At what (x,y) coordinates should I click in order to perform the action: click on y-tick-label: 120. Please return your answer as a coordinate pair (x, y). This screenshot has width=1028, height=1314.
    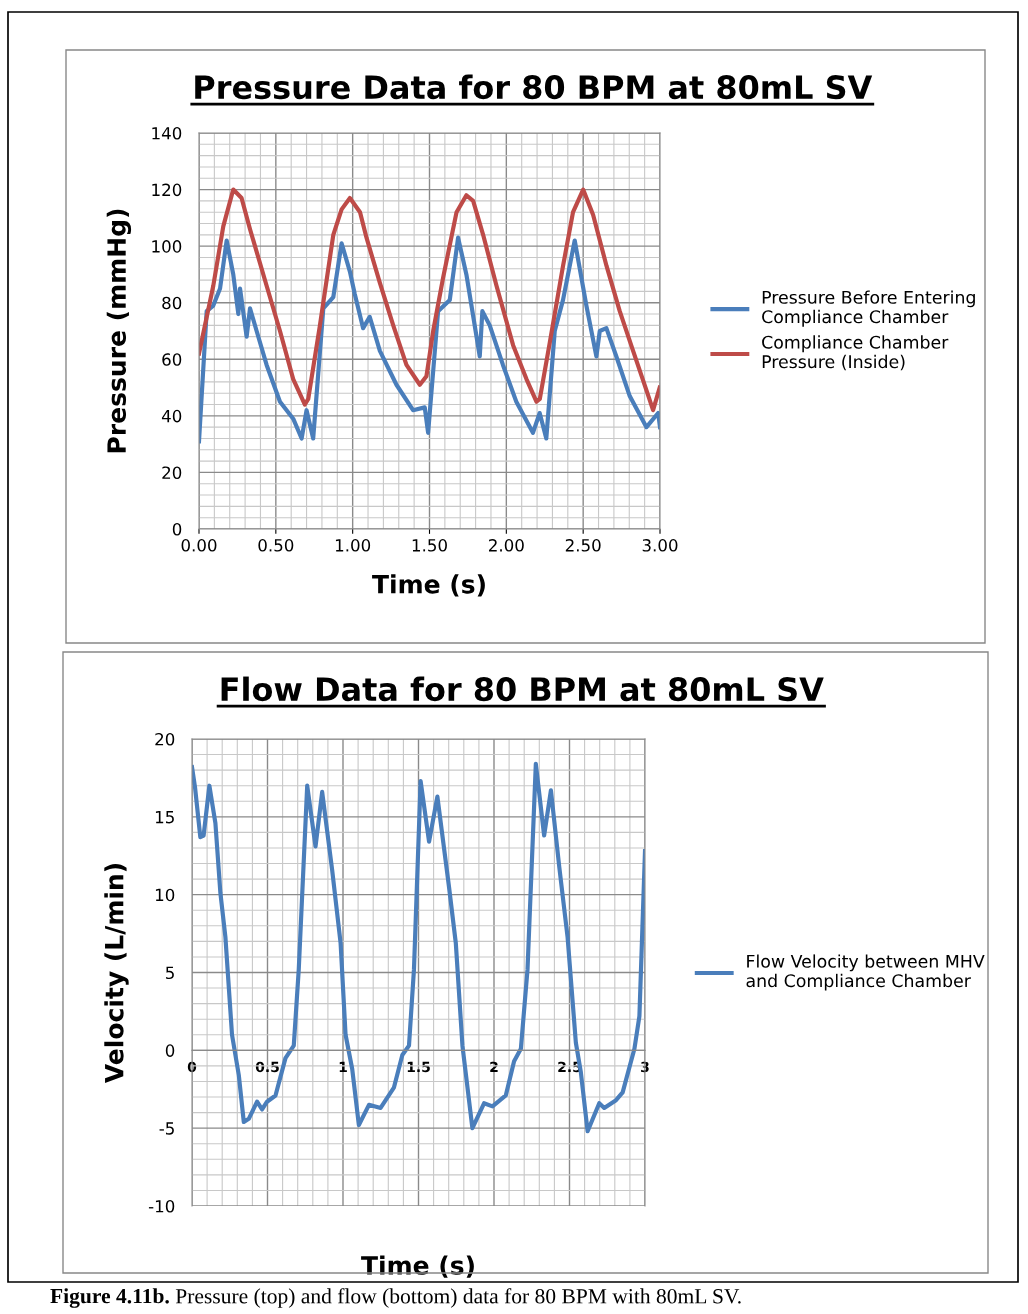
    Looking at the image, I should click on (167, 190).